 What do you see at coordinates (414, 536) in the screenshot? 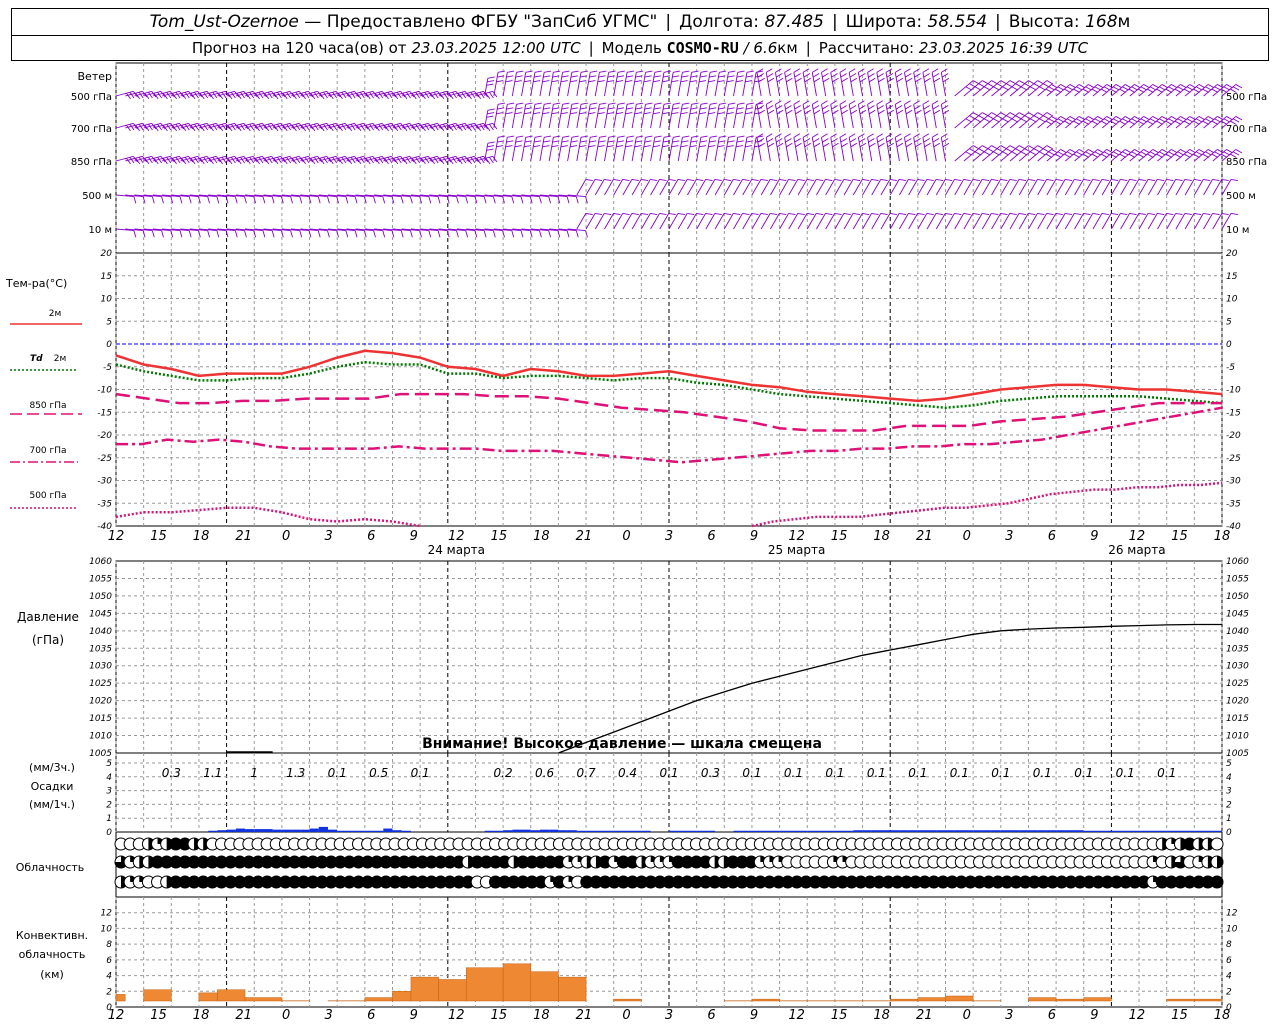
I see `hour-tick-label: 9` at bounding box center [414, 536].